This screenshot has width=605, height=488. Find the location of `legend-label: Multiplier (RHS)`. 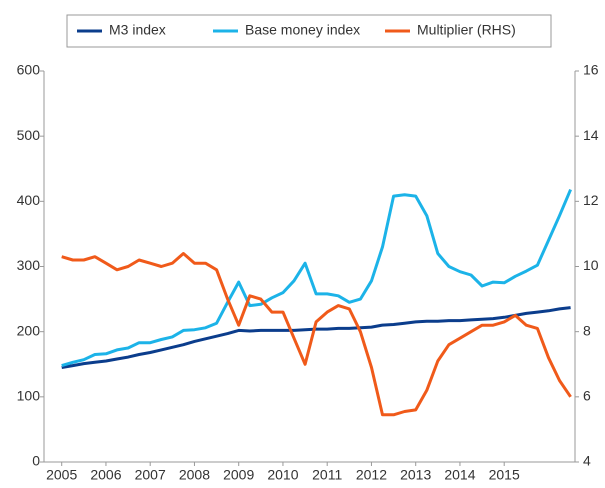

legend-label: Multiplier (RHS) is located at coordinates (466, 30).